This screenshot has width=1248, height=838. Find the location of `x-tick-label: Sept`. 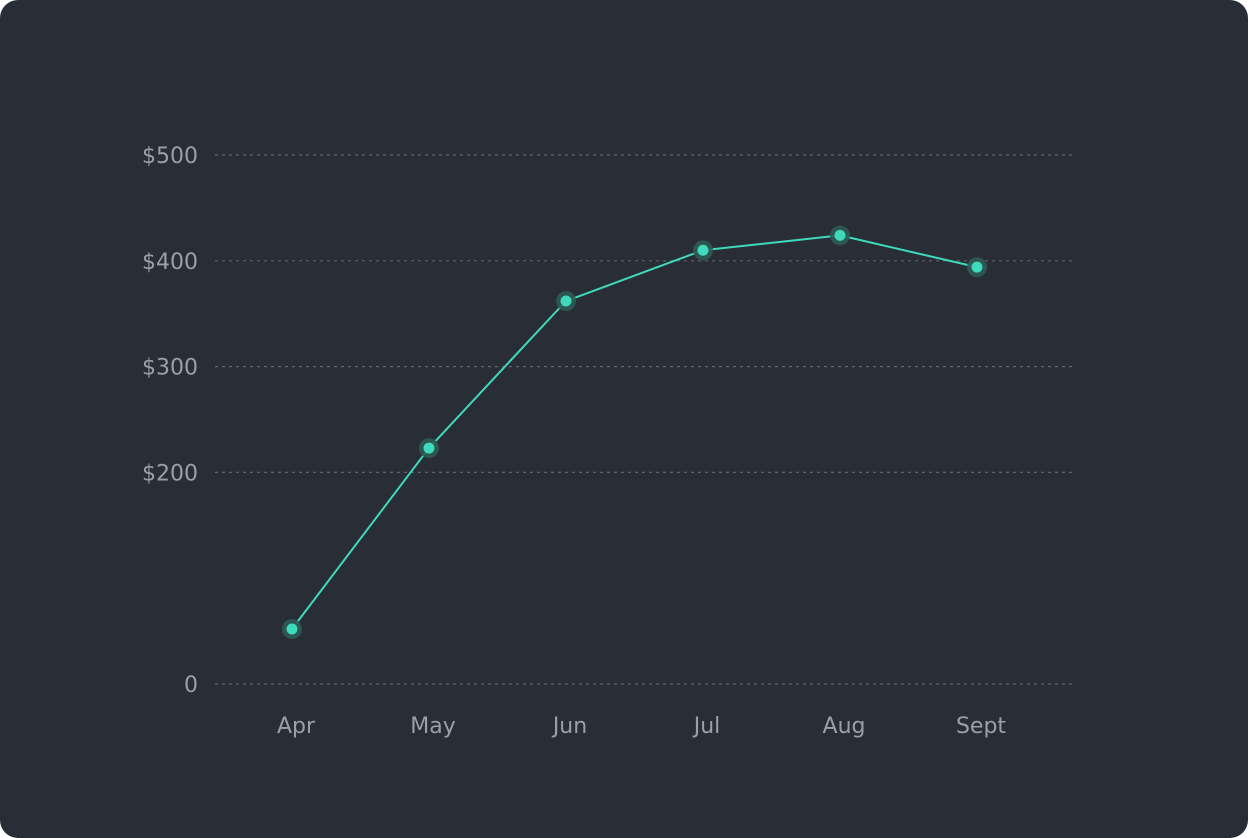

x-tick-label: Sept is located at coordinates (981, 726).